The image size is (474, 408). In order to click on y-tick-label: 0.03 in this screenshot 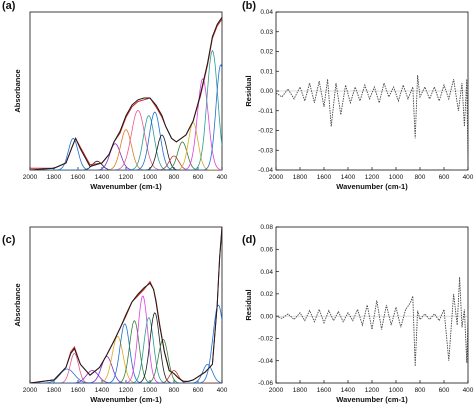, I will do `click(266, 32)`.